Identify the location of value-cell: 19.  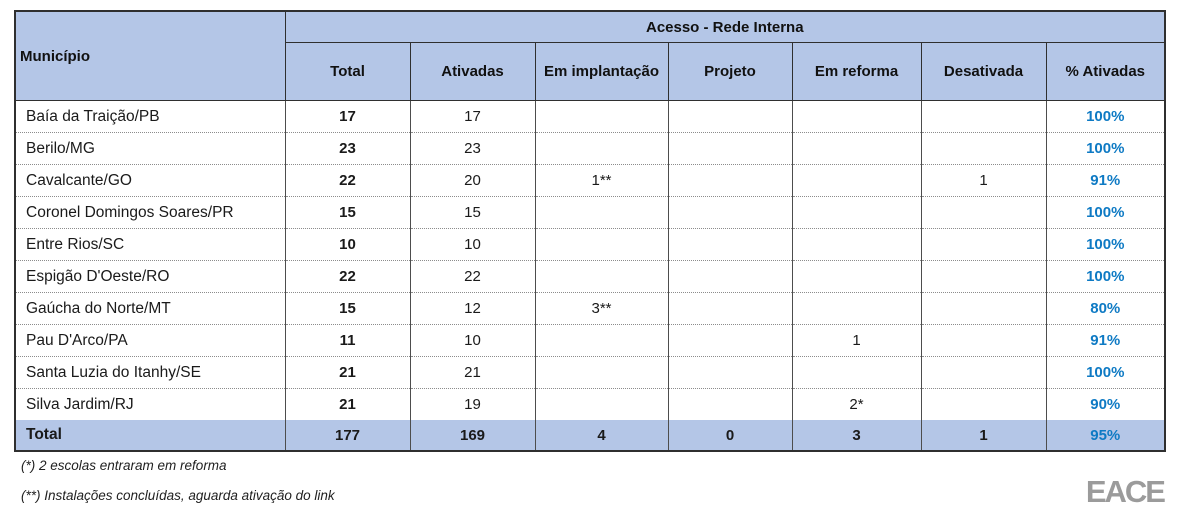
(472, 404).